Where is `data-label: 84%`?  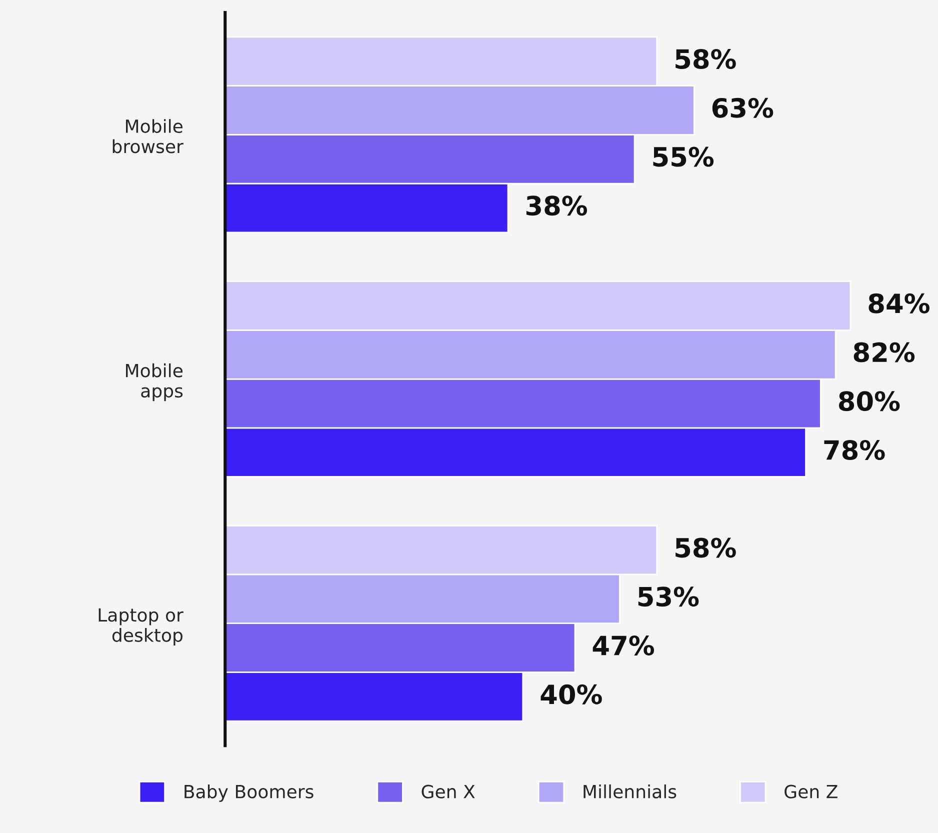 data-label: 84% is located at coordinates (899, 303).